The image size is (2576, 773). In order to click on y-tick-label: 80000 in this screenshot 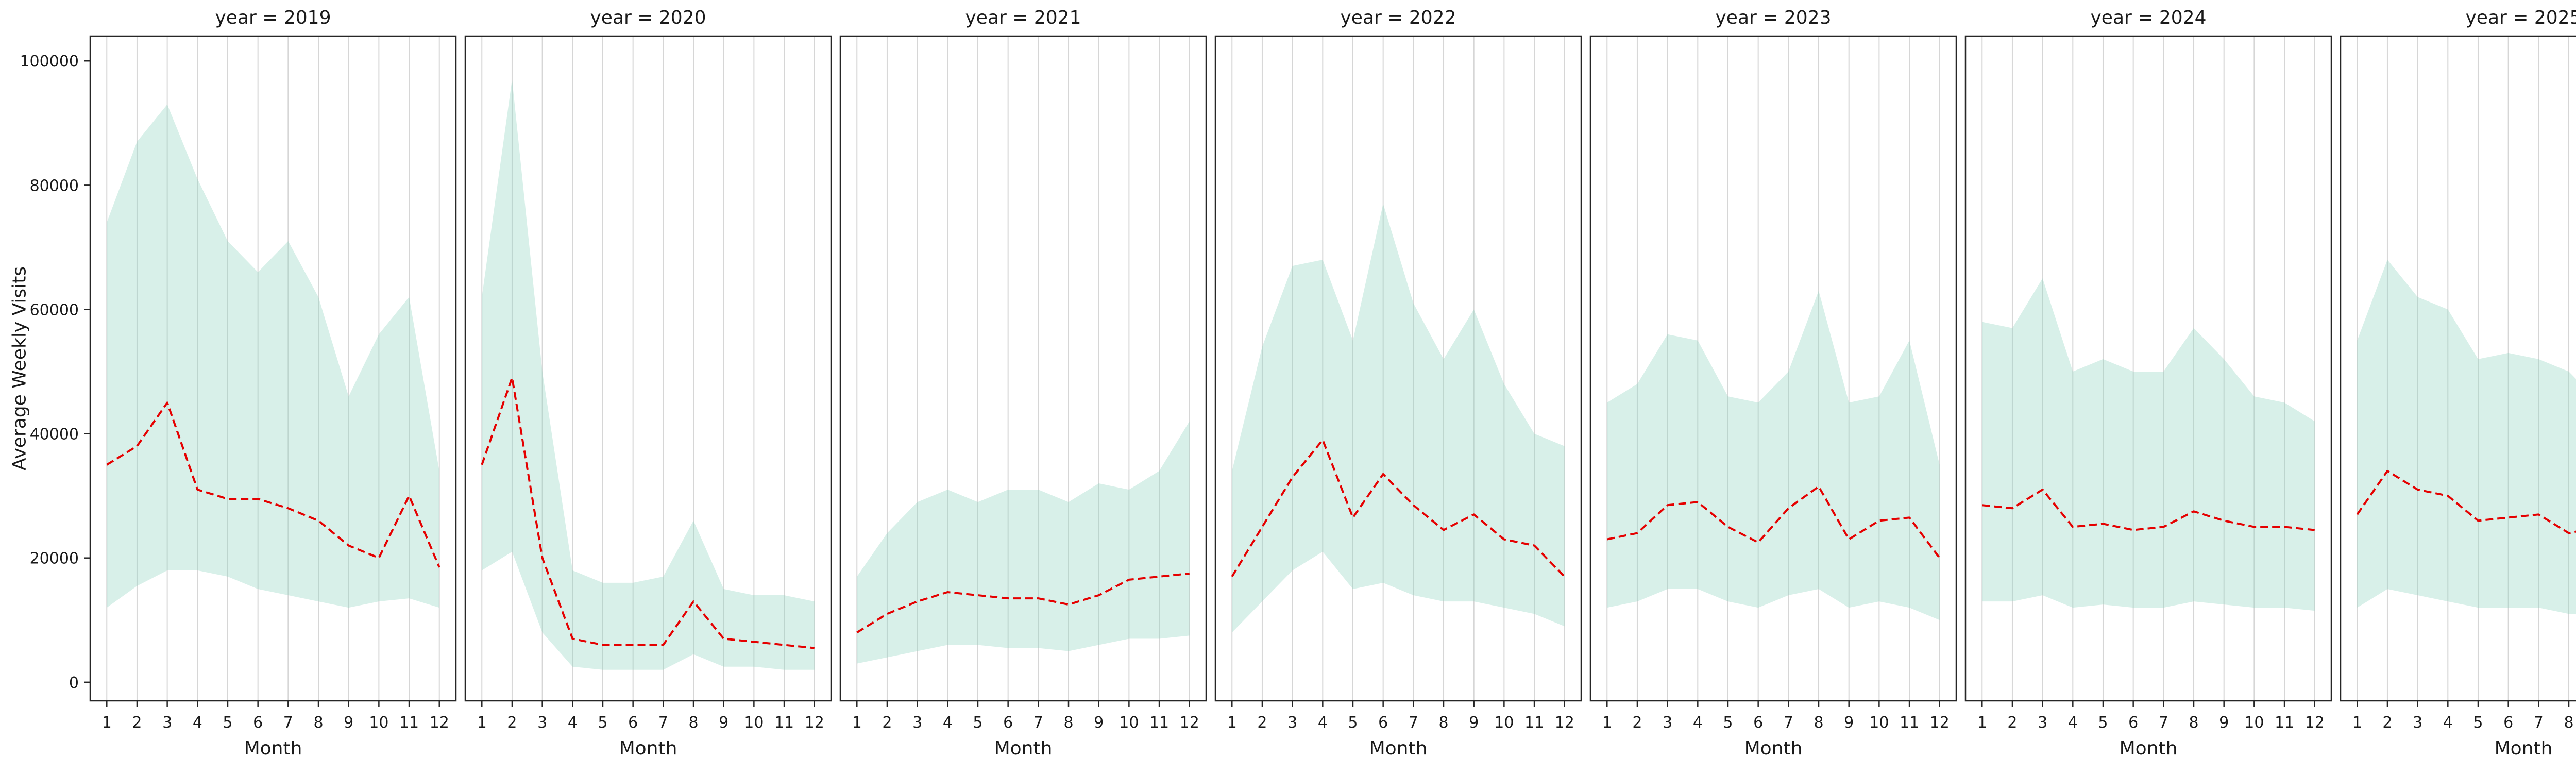, I will do `click(54, 186)`.